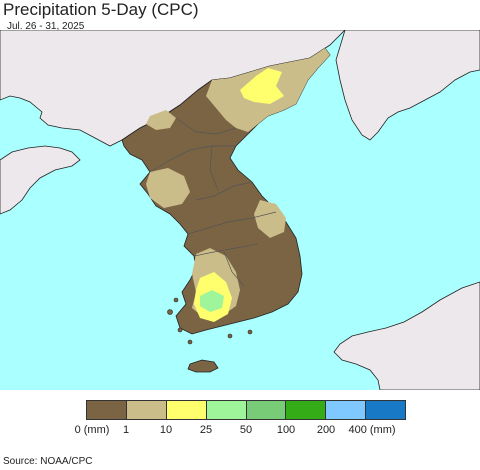  I want to click on rain-10-25-north, so click(262, 86).